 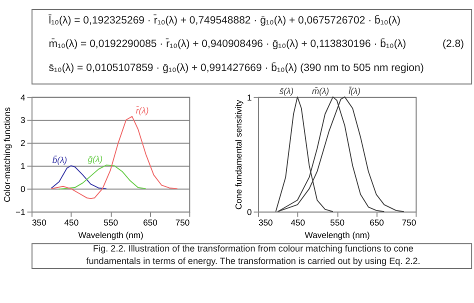 I want to click on y-tick-label: 3, so click(x=23, y=120).